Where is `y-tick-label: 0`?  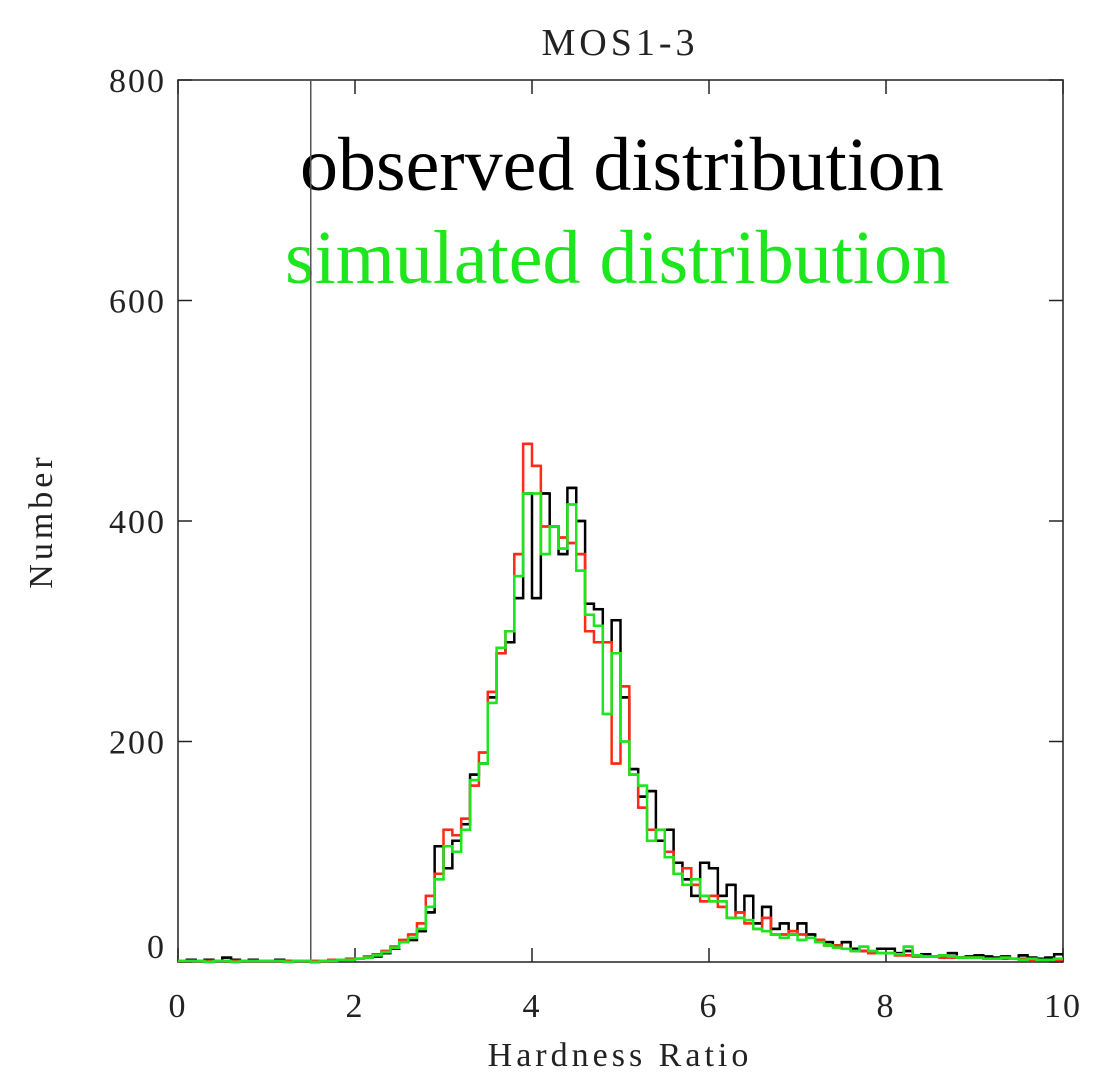 y-tick-label: 0 is located at coordinates (156, 947).